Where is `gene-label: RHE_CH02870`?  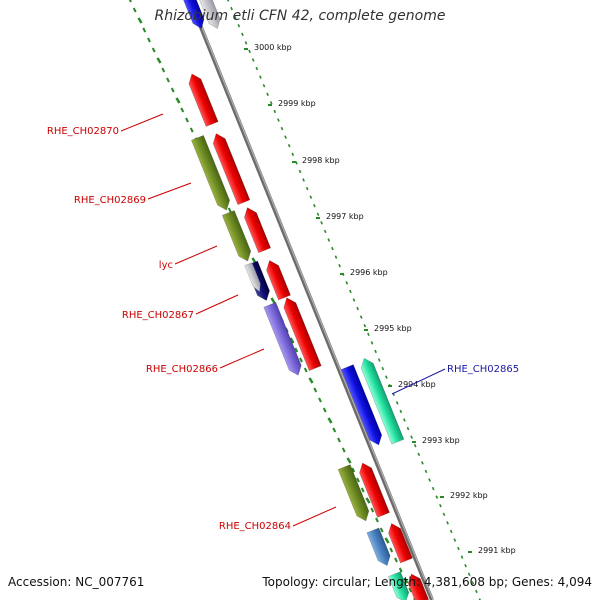 gene-label: RHE_CH02870 is located at coordinates (83, 131).